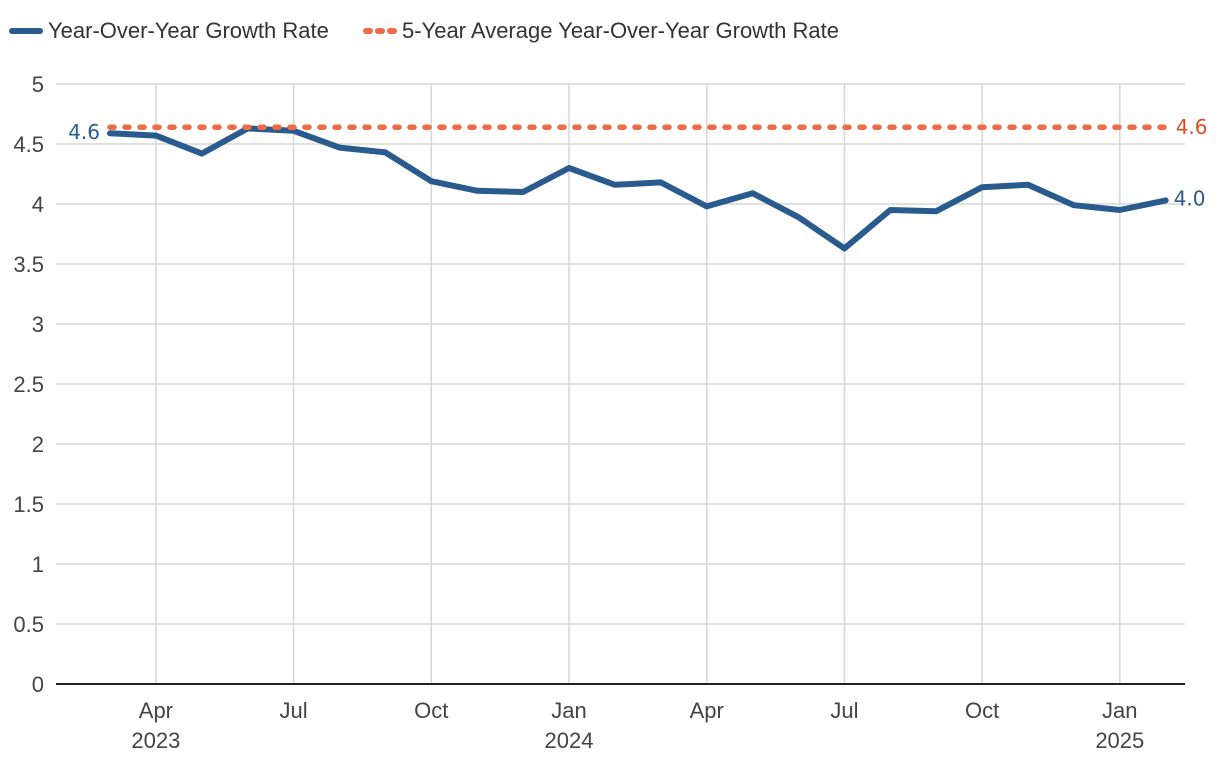 This screenshot has height=764, width=1220. I want to click on data-label-yoy-start: 4.6, so click(84, 132).